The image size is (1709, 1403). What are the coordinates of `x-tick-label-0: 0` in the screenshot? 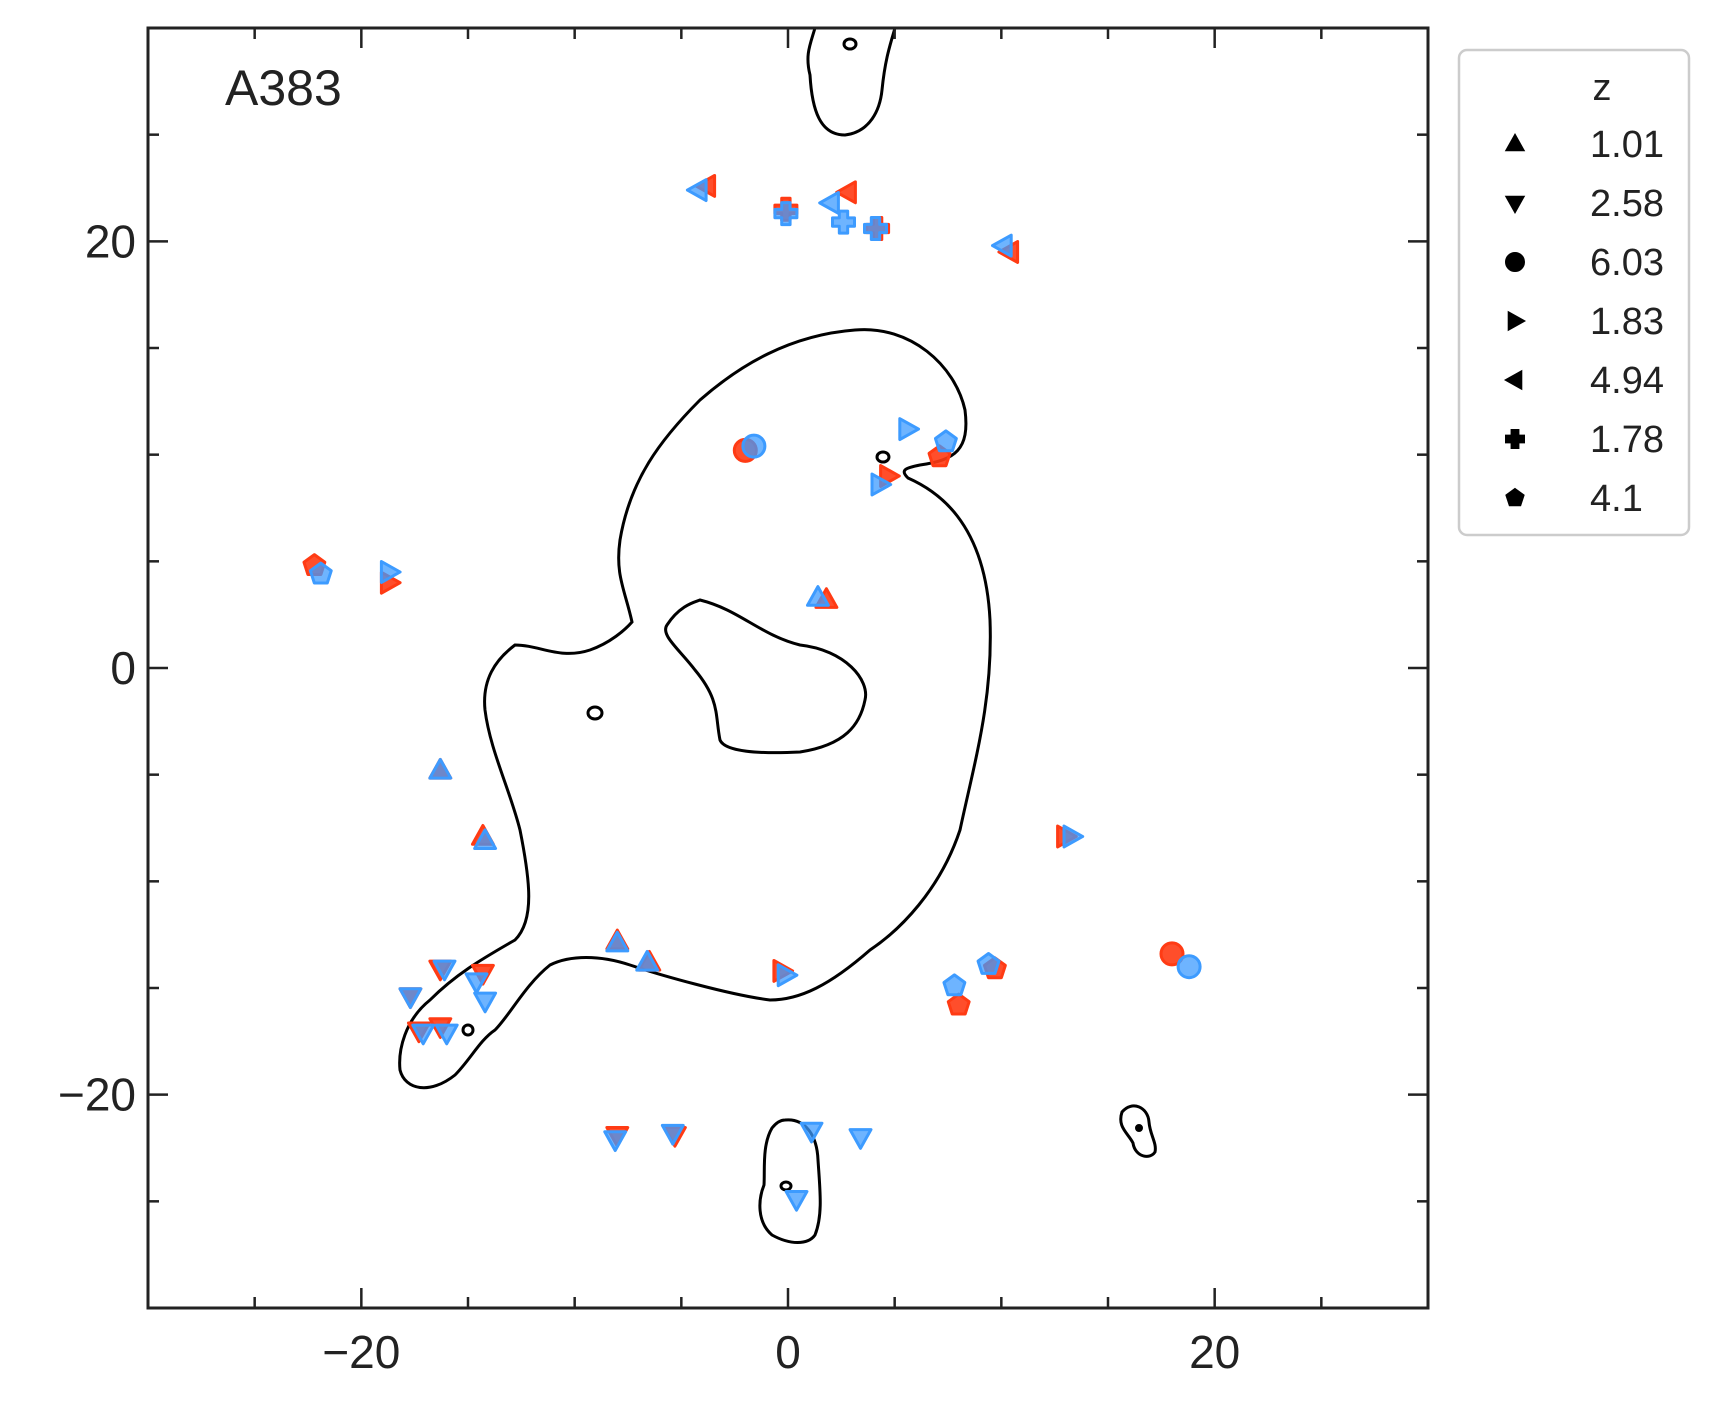 It's located at (788, 1352).